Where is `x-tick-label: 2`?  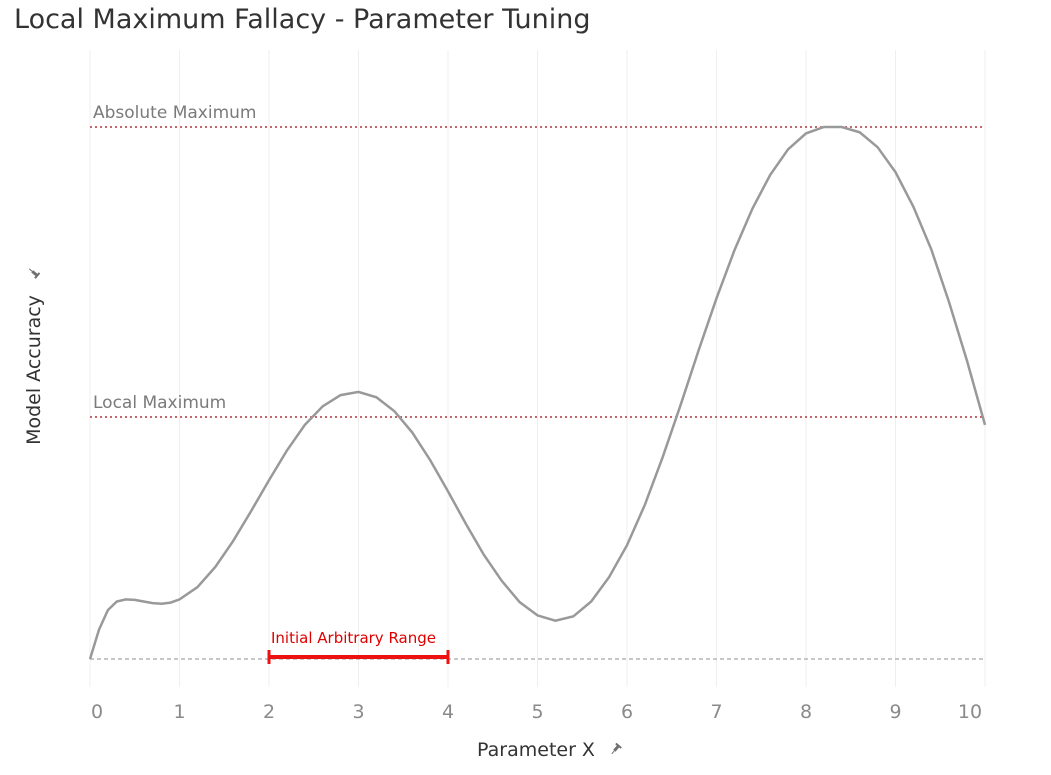
x-tick-label: 2 is located at coordinates (269, 712).